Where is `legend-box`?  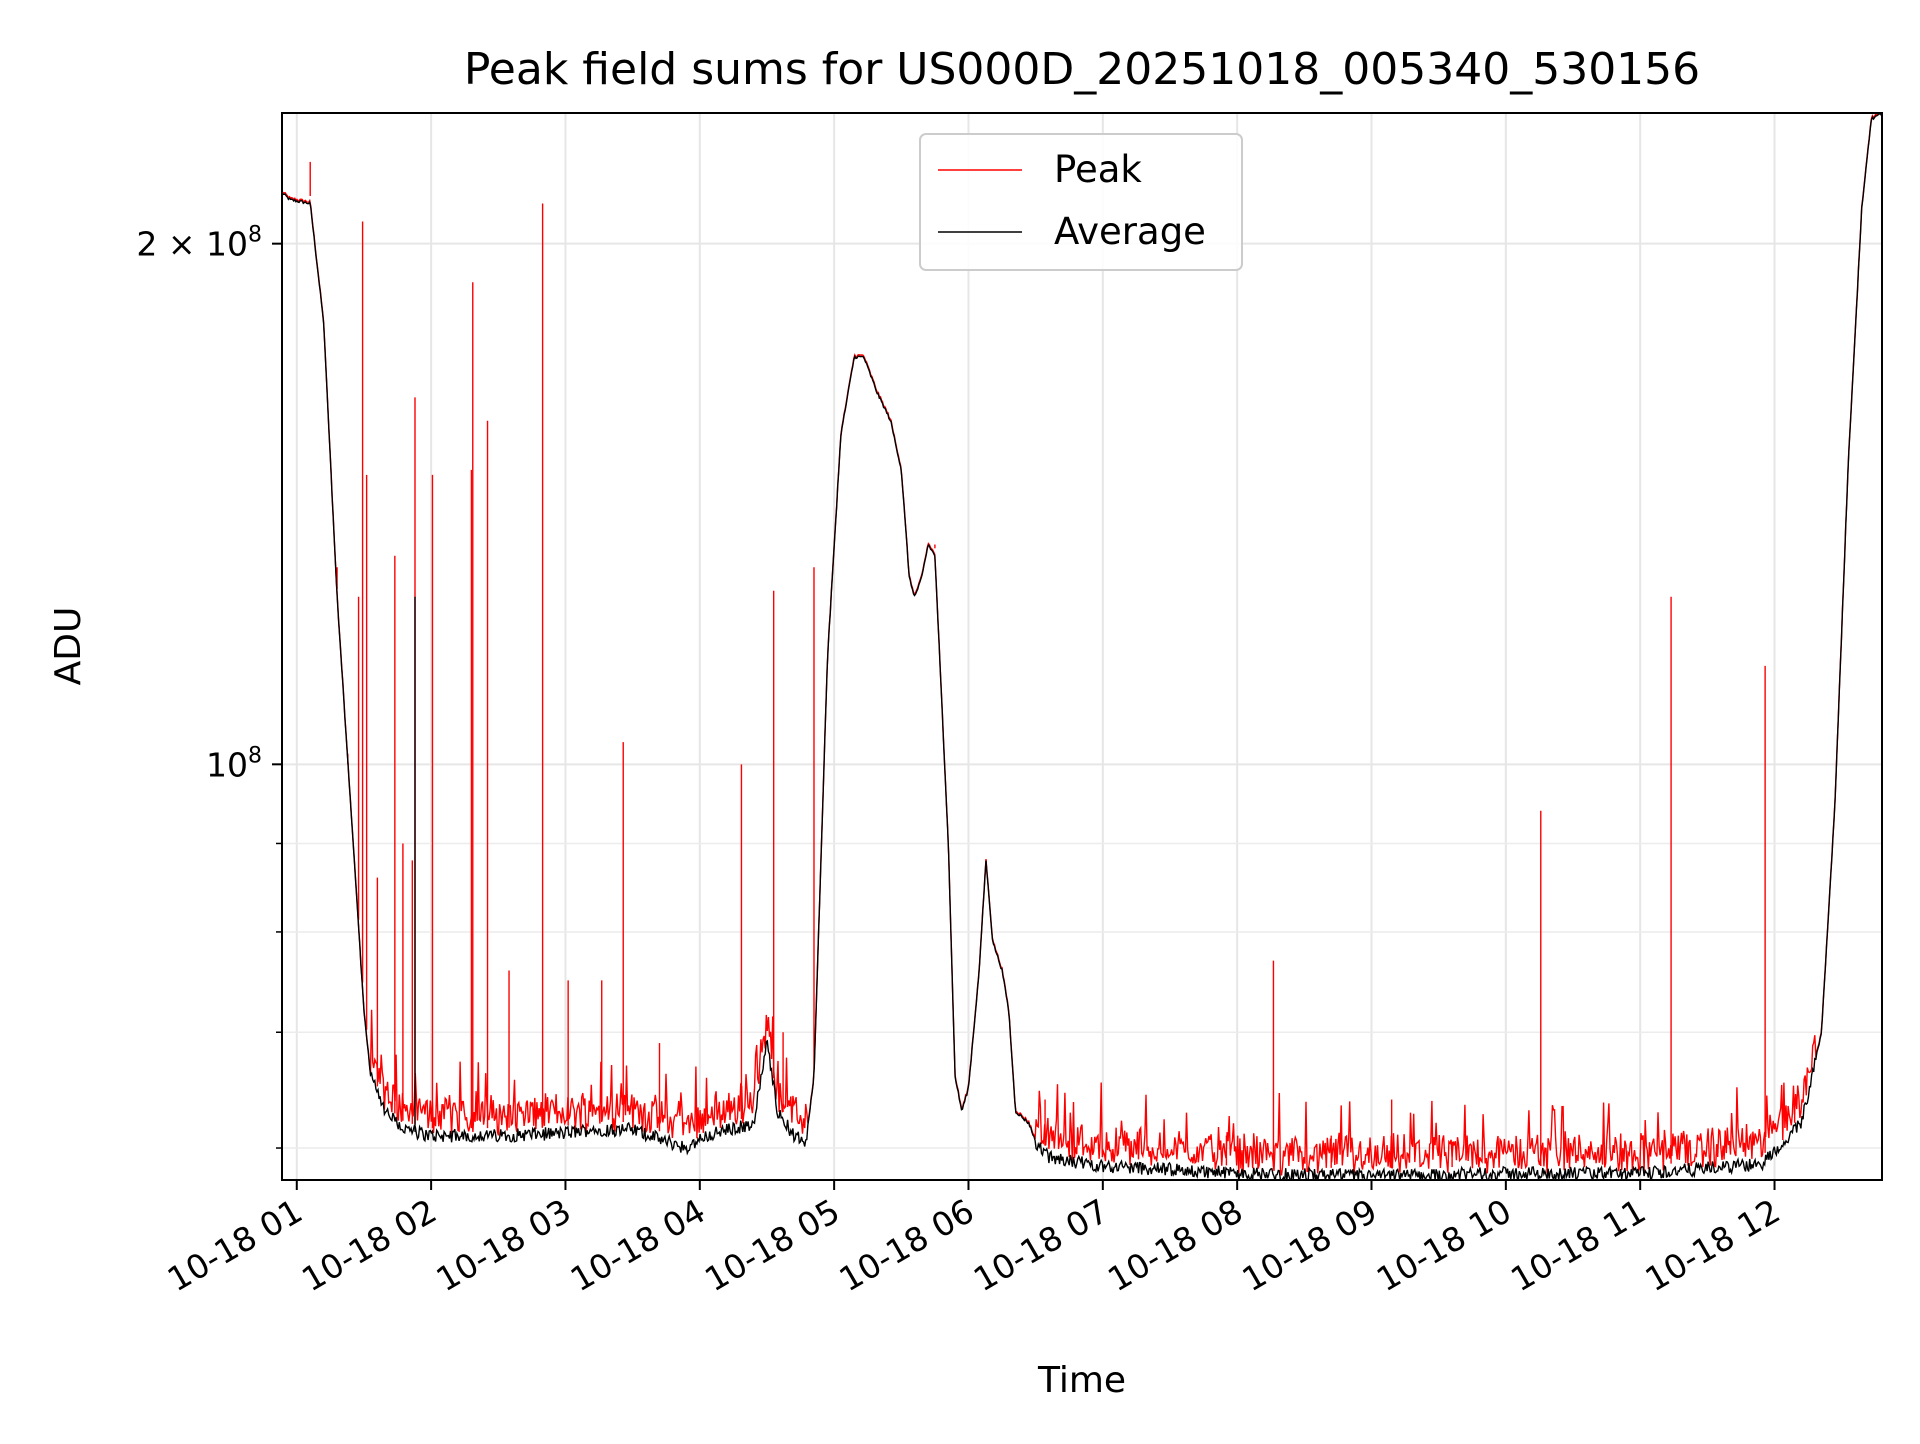 legend-box is located at coordinates (1081, 202).